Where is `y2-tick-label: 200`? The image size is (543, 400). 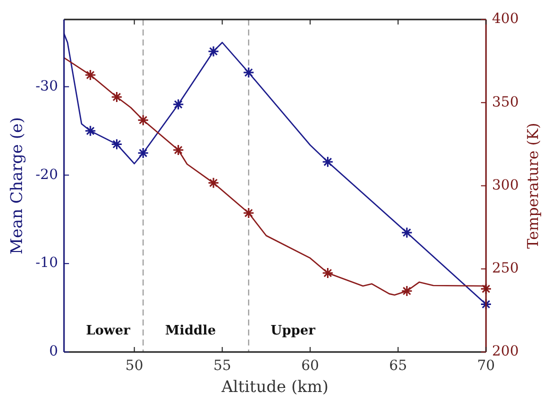 y2-tick-label: 200 is located at coordinates (505, 352).